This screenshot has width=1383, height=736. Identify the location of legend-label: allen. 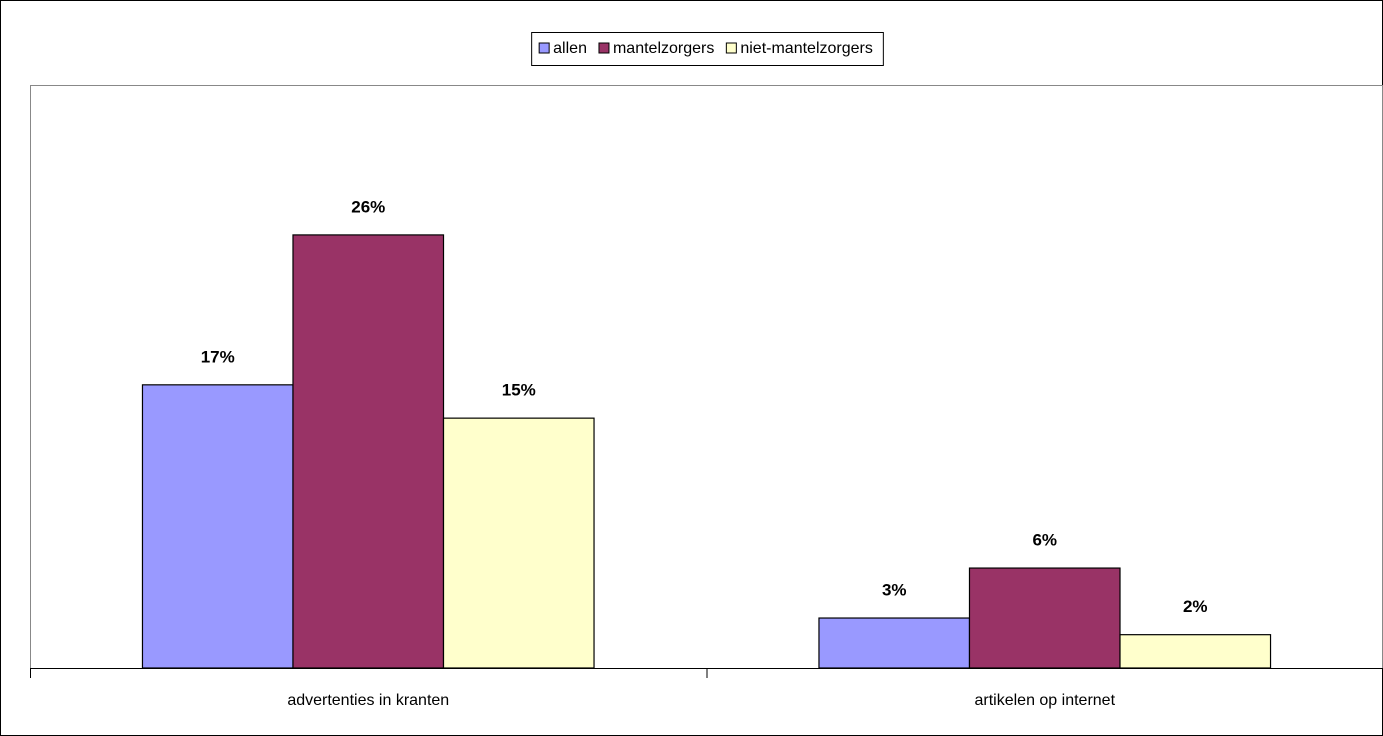
(570, 48).